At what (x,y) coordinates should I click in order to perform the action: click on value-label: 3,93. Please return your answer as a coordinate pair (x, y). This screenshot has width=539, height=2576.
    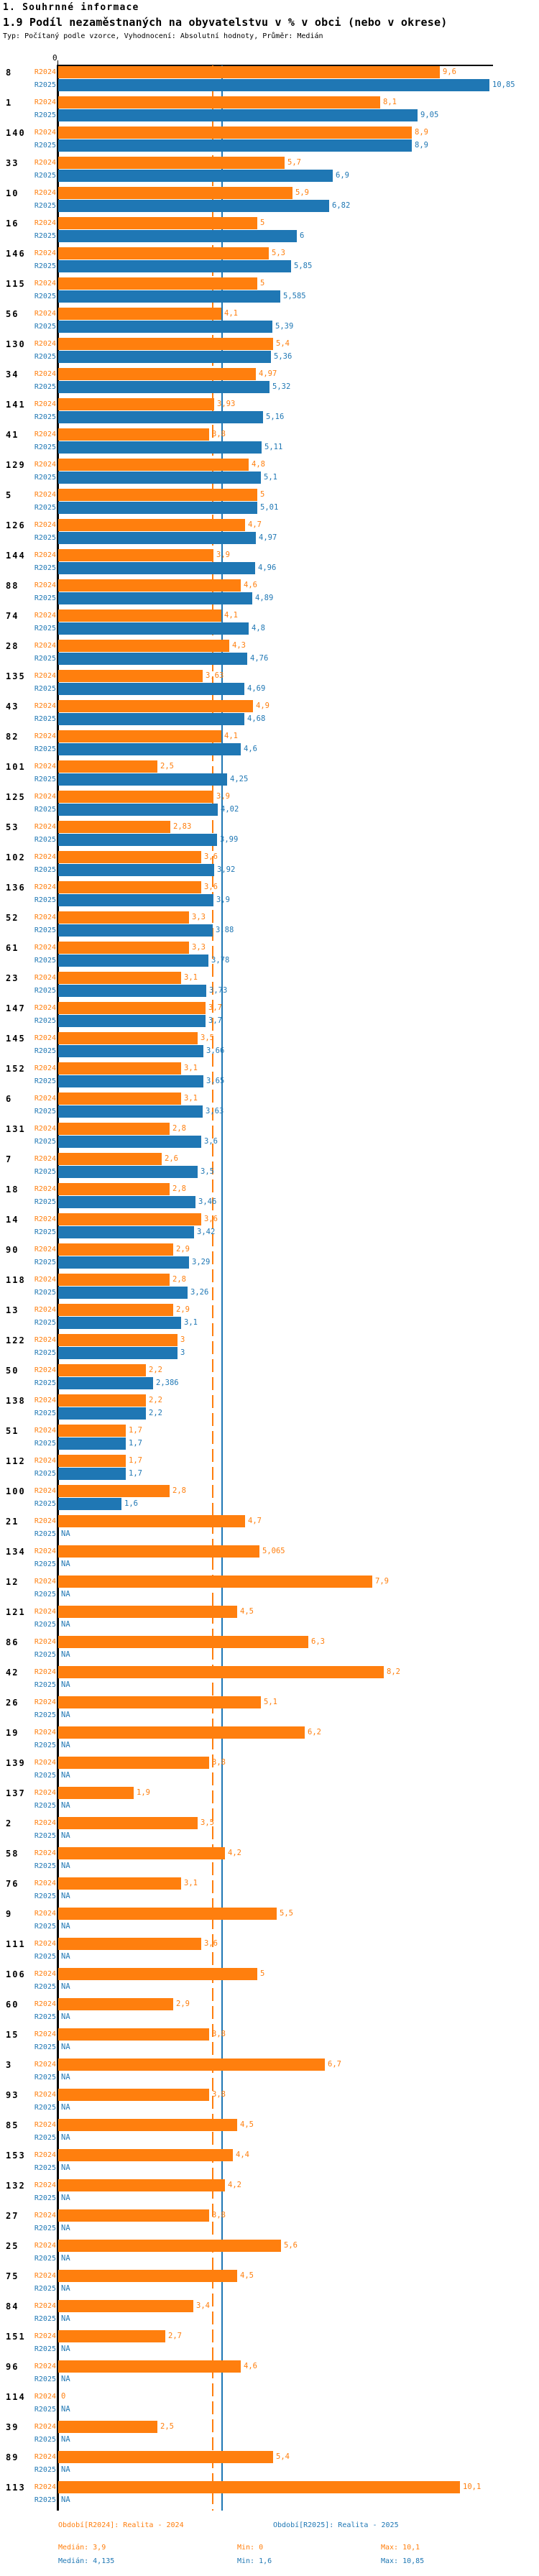
    Looking at the image, I should click on (227, 404).